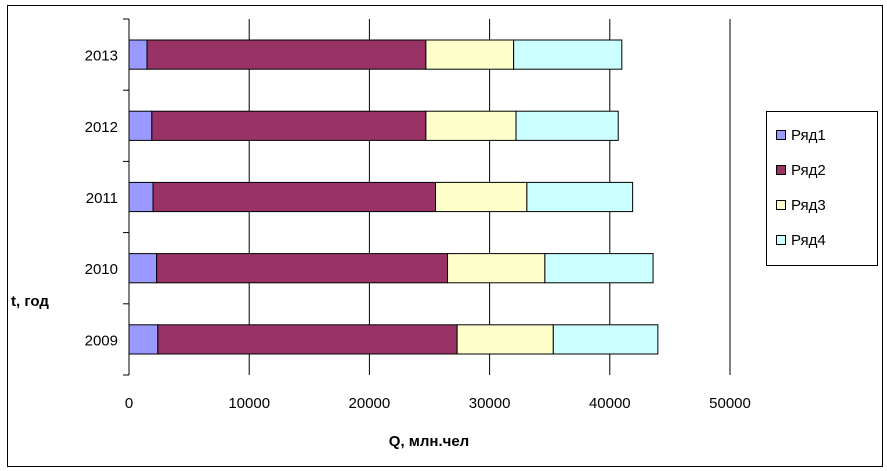 This screenshot has width=887, height=471. What do you see at coordinates (302, 268) in the screenshot?
I see `bar-segment-2010-series2` at bounding box center [302, 268].